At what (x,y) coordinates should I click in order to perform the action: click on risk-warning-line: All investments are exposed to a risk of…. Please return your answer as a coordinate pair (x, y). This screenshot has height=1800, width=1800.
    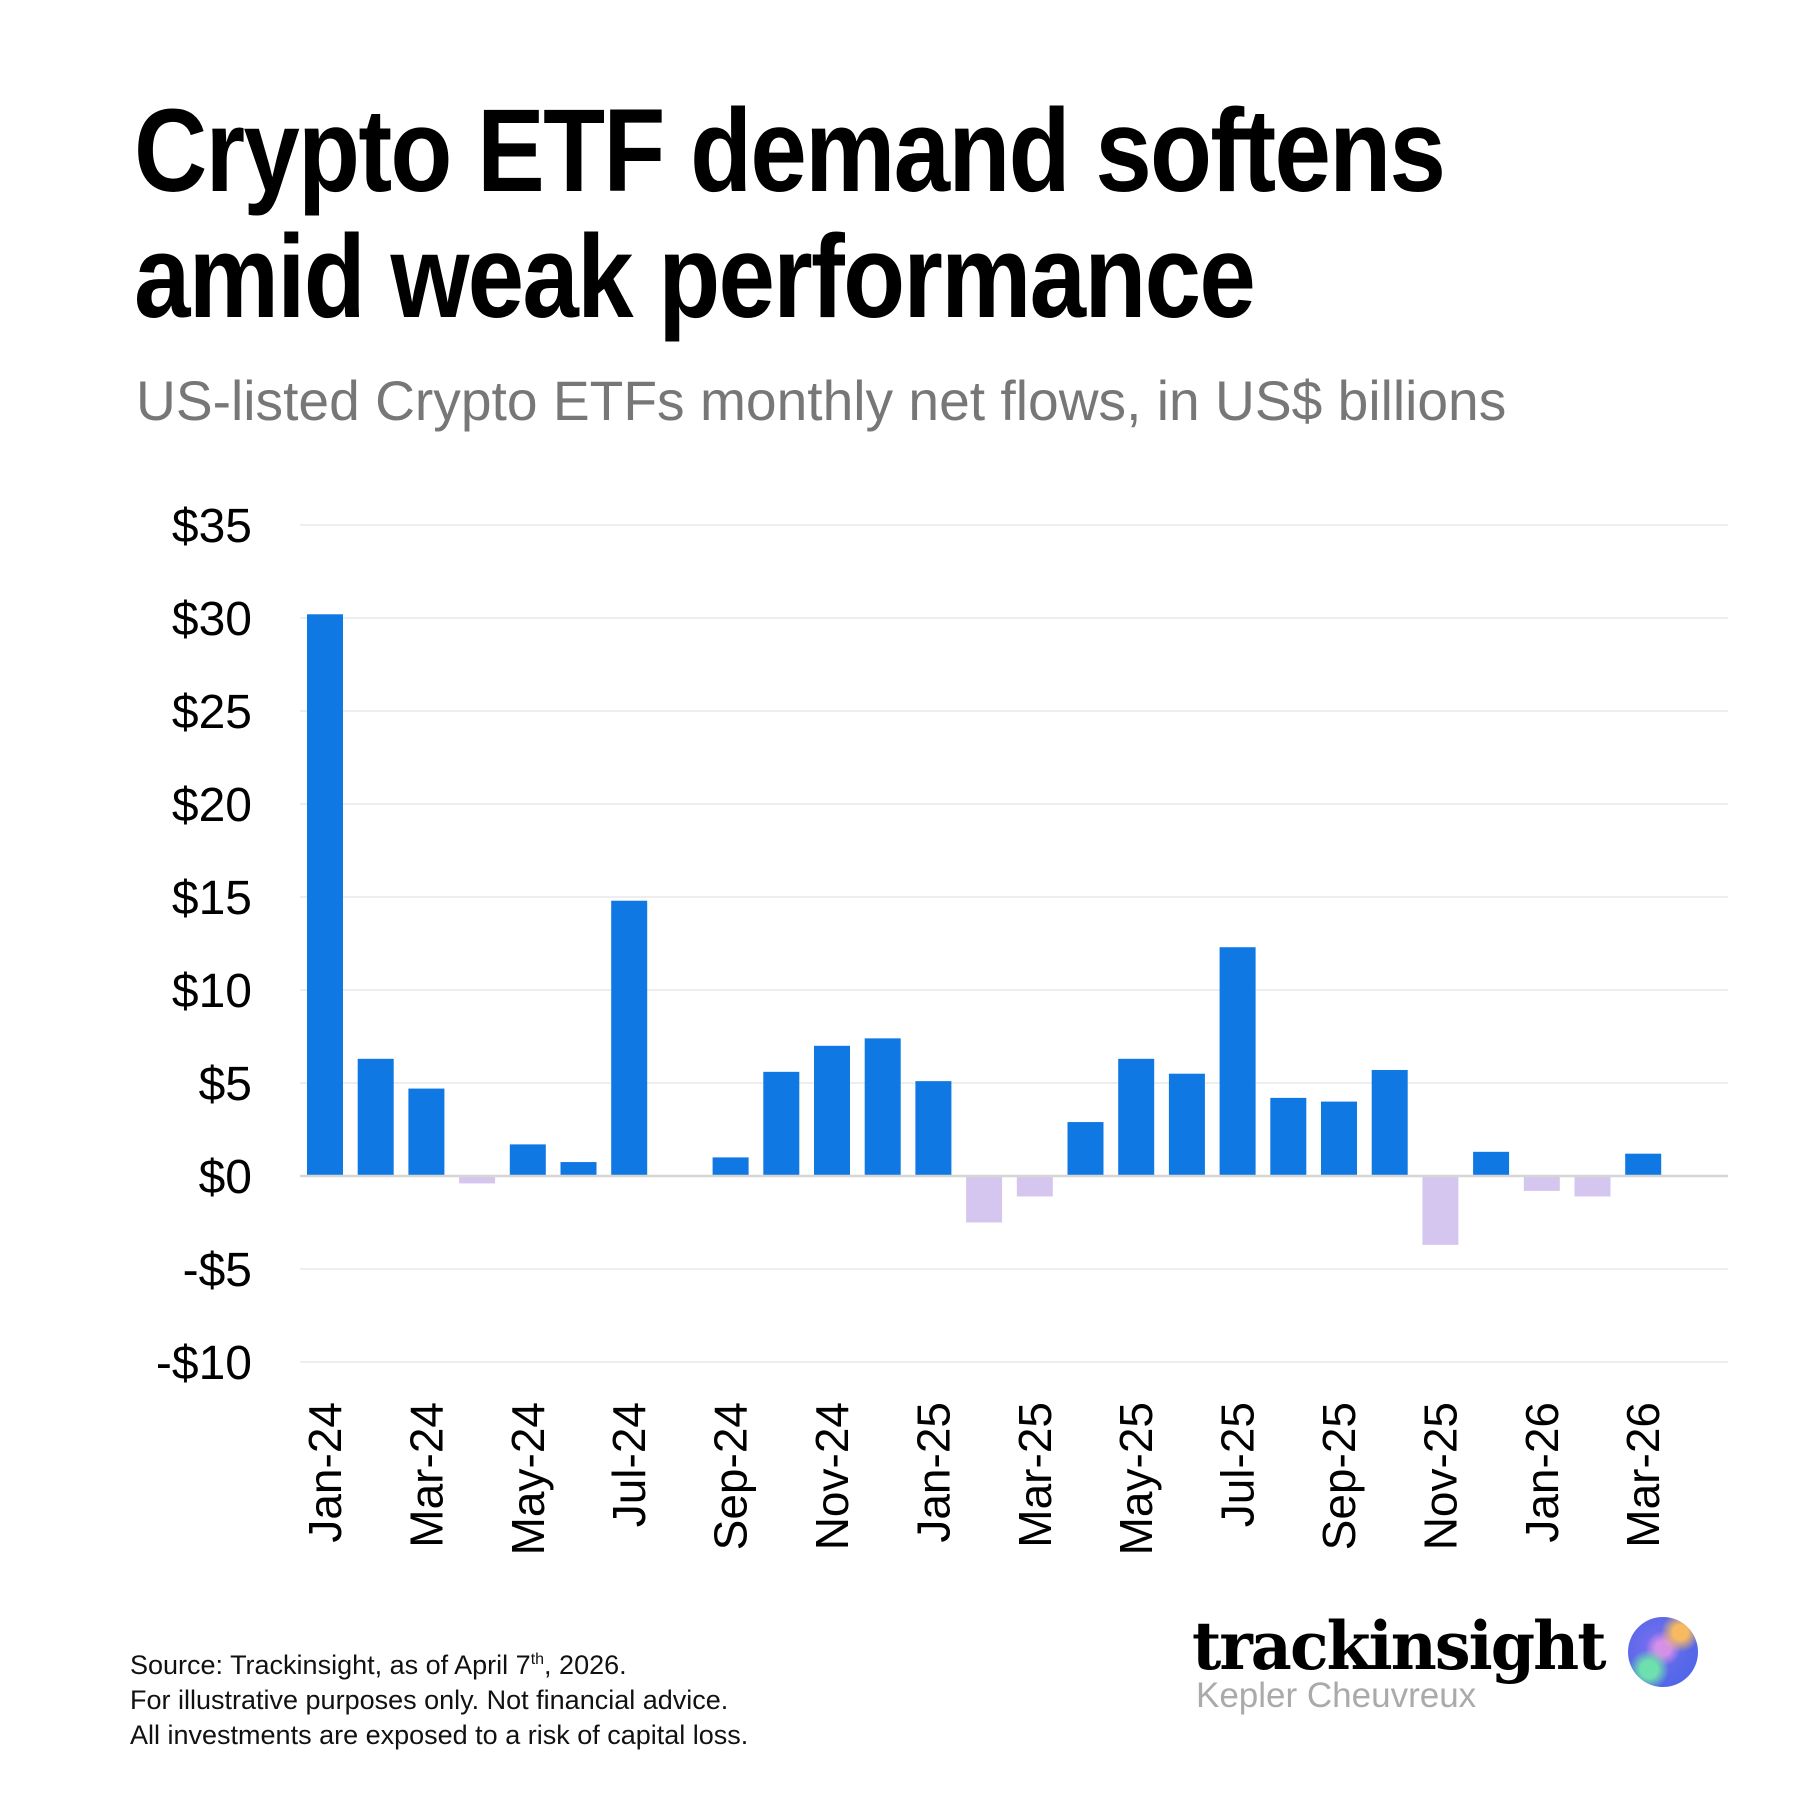
    Looking at the image, I should click on (439, 1735).